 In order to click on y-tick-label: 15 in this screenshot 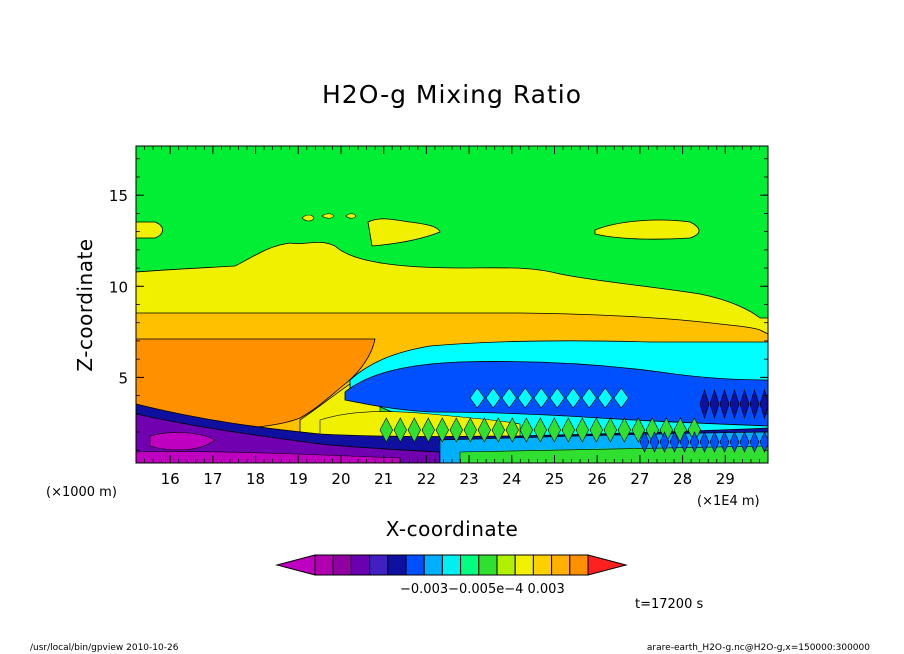, I will do `click(118, 196)`.